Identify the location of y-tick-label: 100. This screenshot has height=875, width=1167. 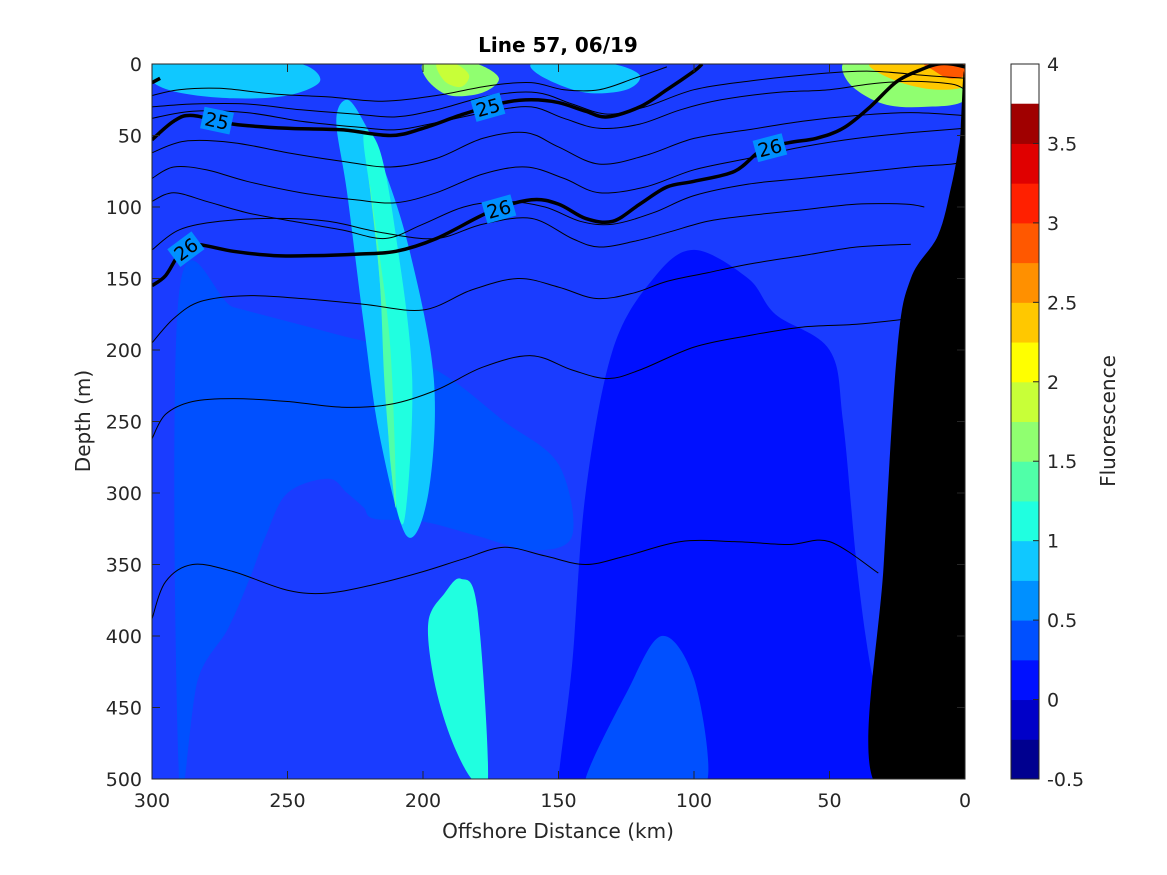
(124, 208).